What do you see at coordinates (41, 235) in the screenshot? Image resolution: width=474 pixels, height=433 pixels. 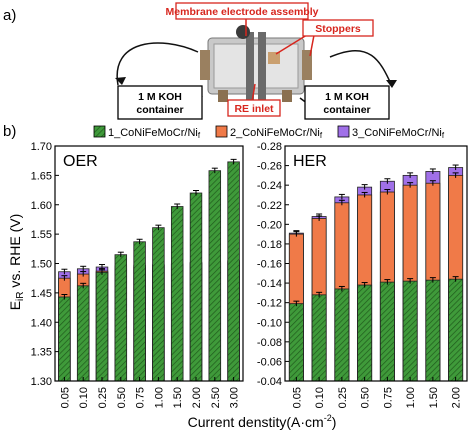 I see `y-tick-label-oer-5: 1.55` at bounding box center [41, 235].